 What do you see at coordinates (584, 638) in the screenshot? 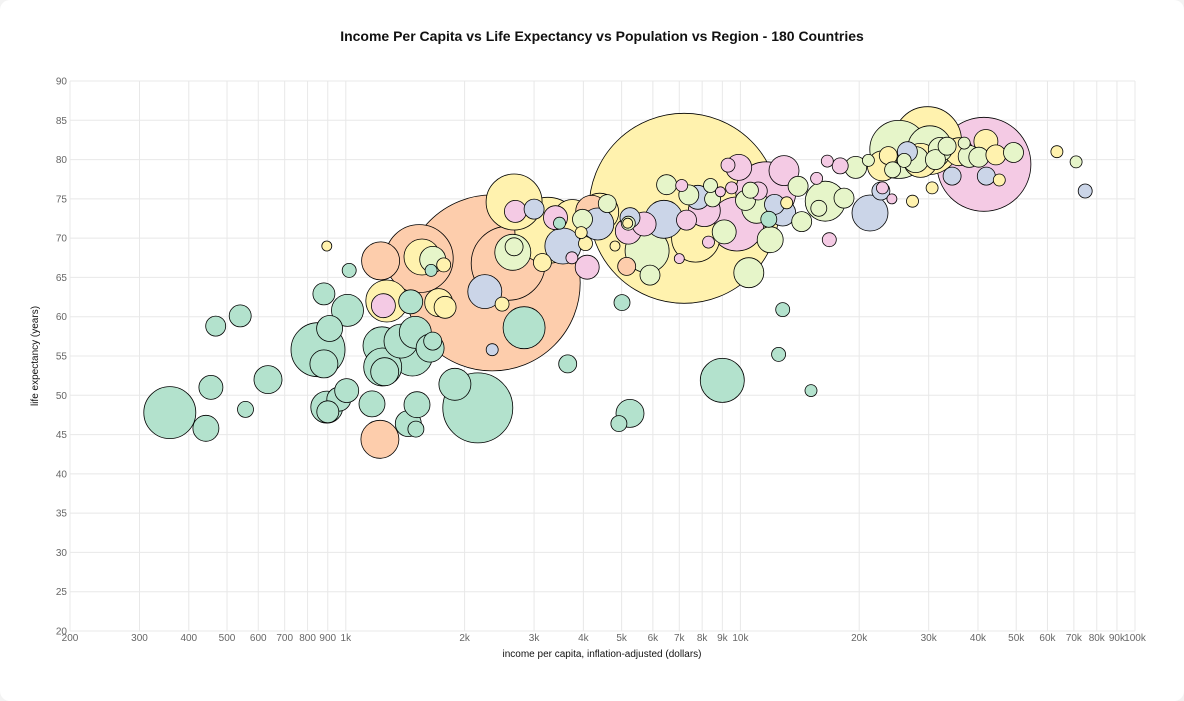
I see `x-tick: 4k` at bounding box center [584, 638].